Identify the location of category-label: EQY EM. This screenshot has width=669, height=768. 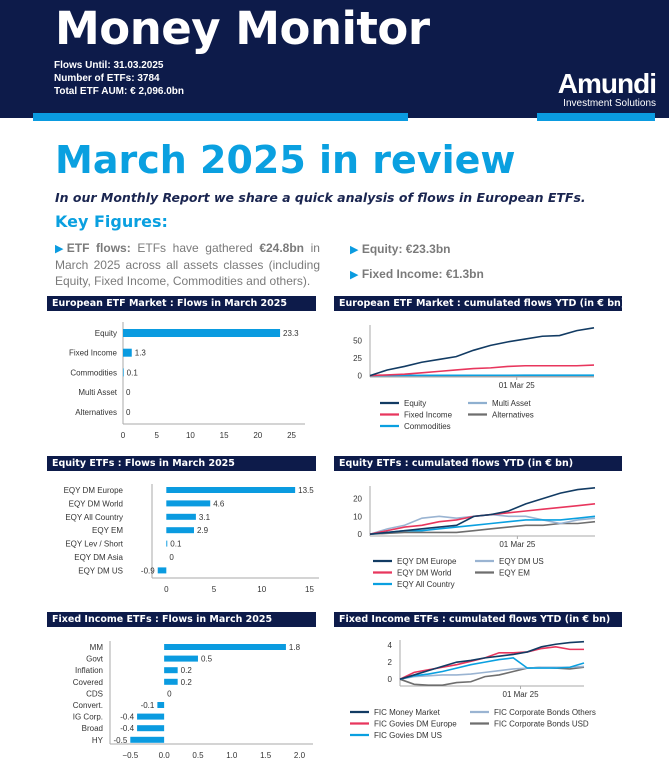
(107, 530).